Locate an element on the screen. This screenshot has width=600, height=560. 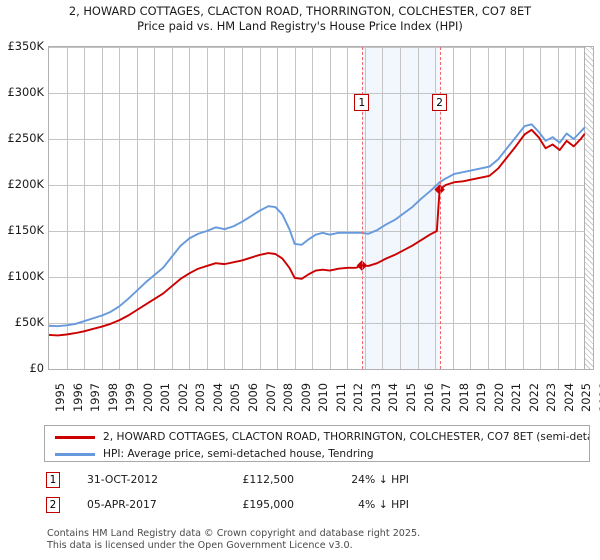
y-axis-tick-label: £0 is located at coordinates (37, 368).